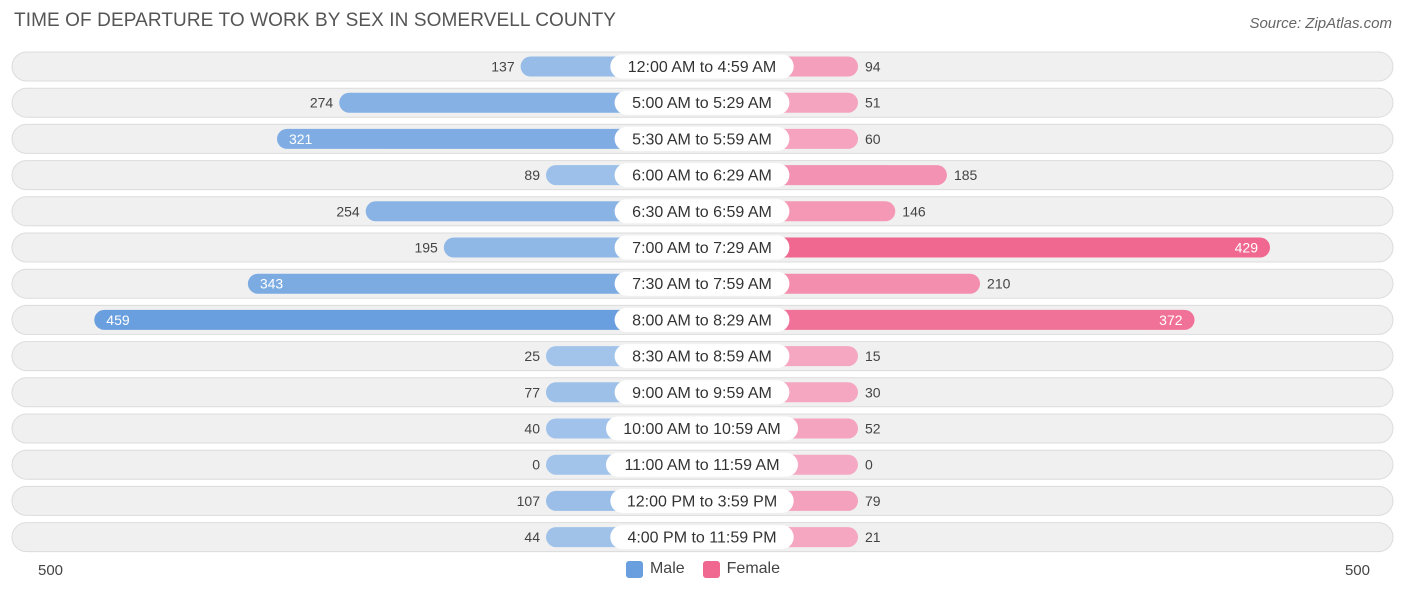 Image resolution: width=1406 pixels, height=595 pixels. I want to click on value-label-female: 0, so click(869, 465).